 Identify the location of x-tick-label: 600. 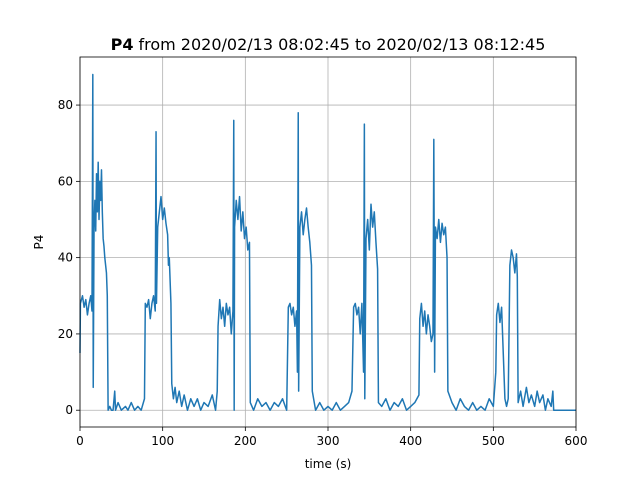
(576, 441).